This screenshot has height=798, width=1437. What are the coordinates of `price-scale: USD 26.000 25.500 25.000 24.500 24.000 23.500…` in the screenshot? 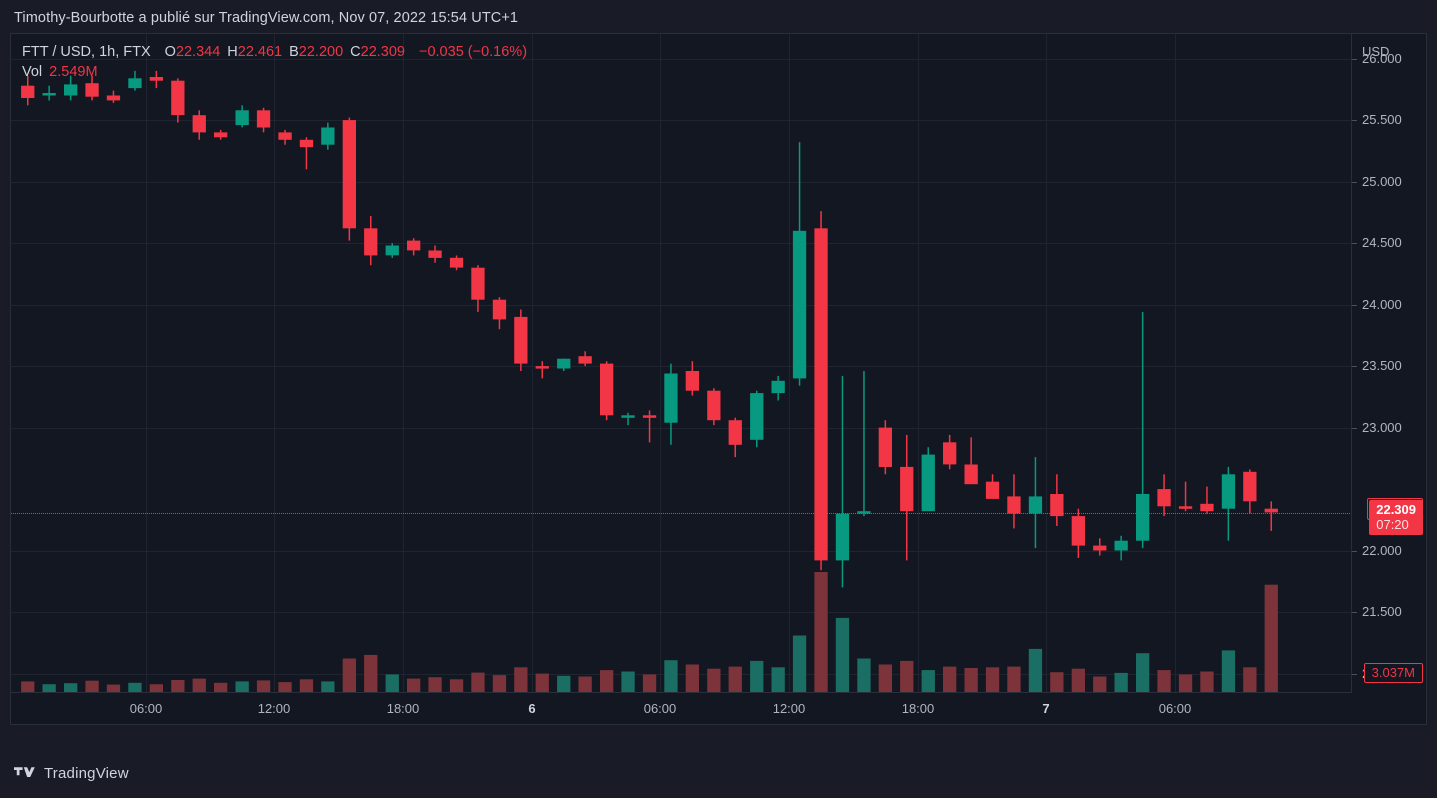 It's located at (1388, 379).